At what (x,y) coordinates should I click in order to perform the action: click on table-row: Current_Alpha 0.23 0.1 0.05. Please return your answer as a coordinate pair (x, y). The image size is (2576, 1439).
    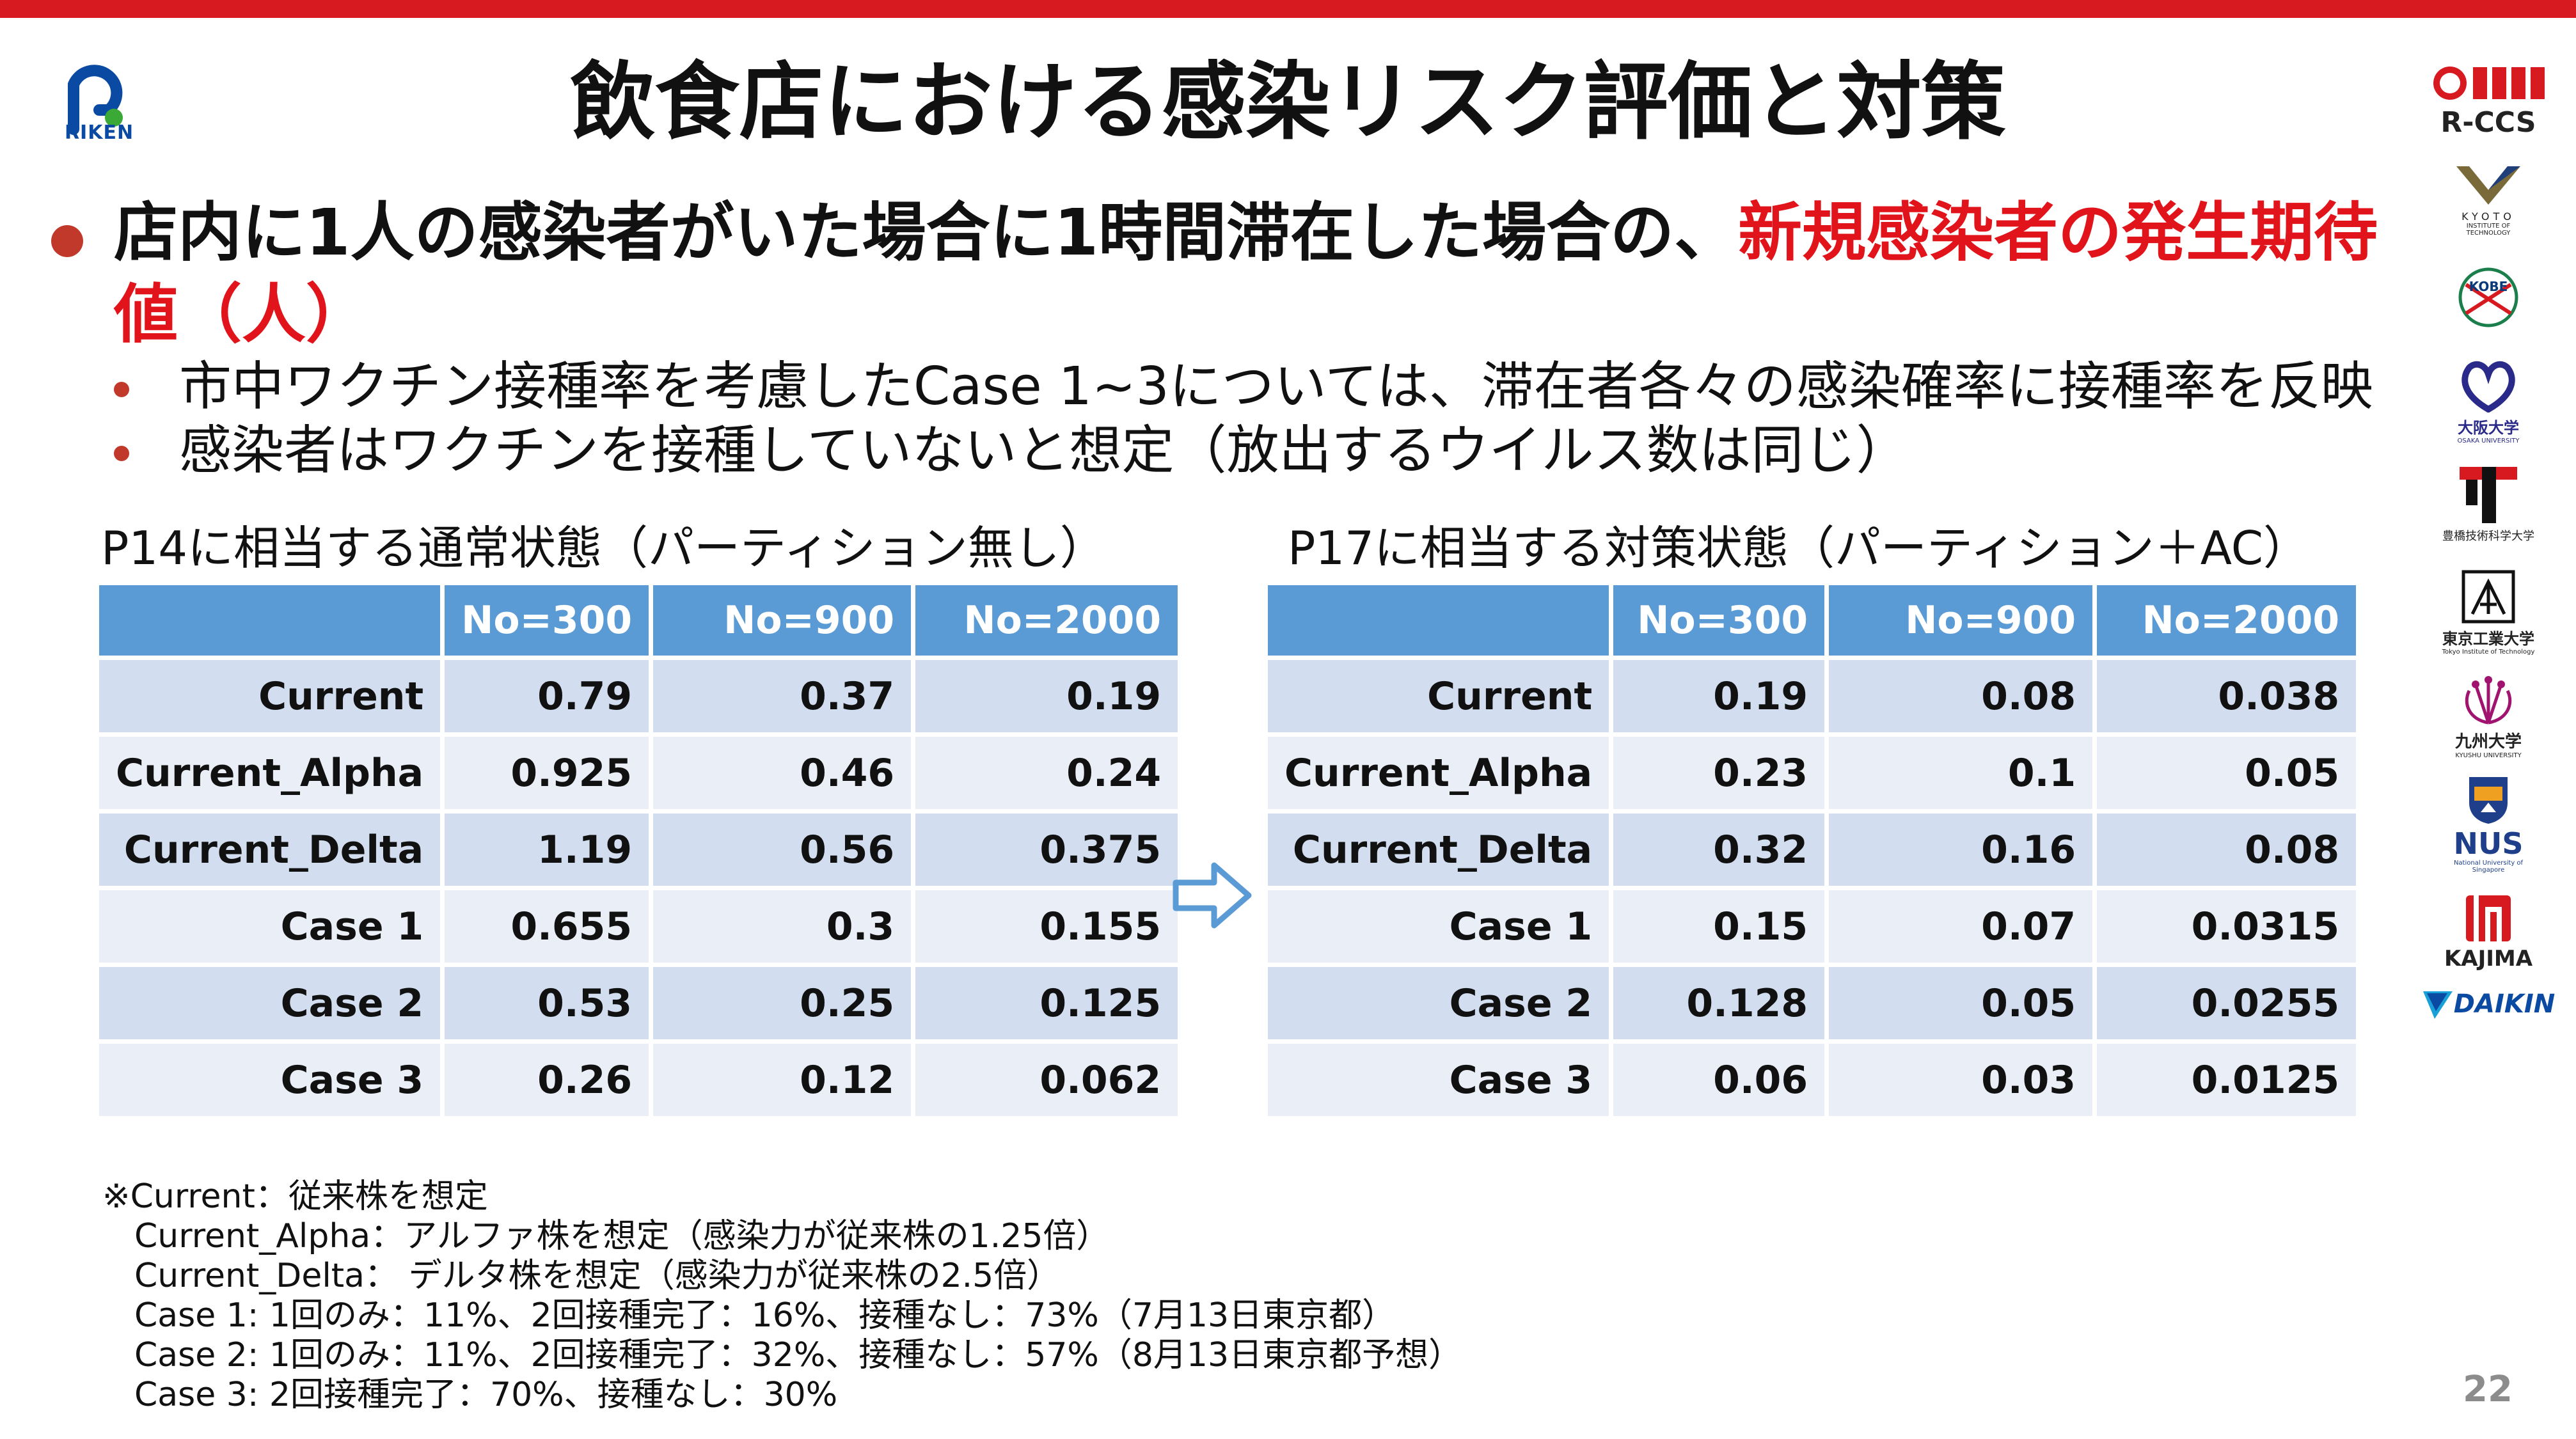
    Looking at the image, I should click on (1812, 773).